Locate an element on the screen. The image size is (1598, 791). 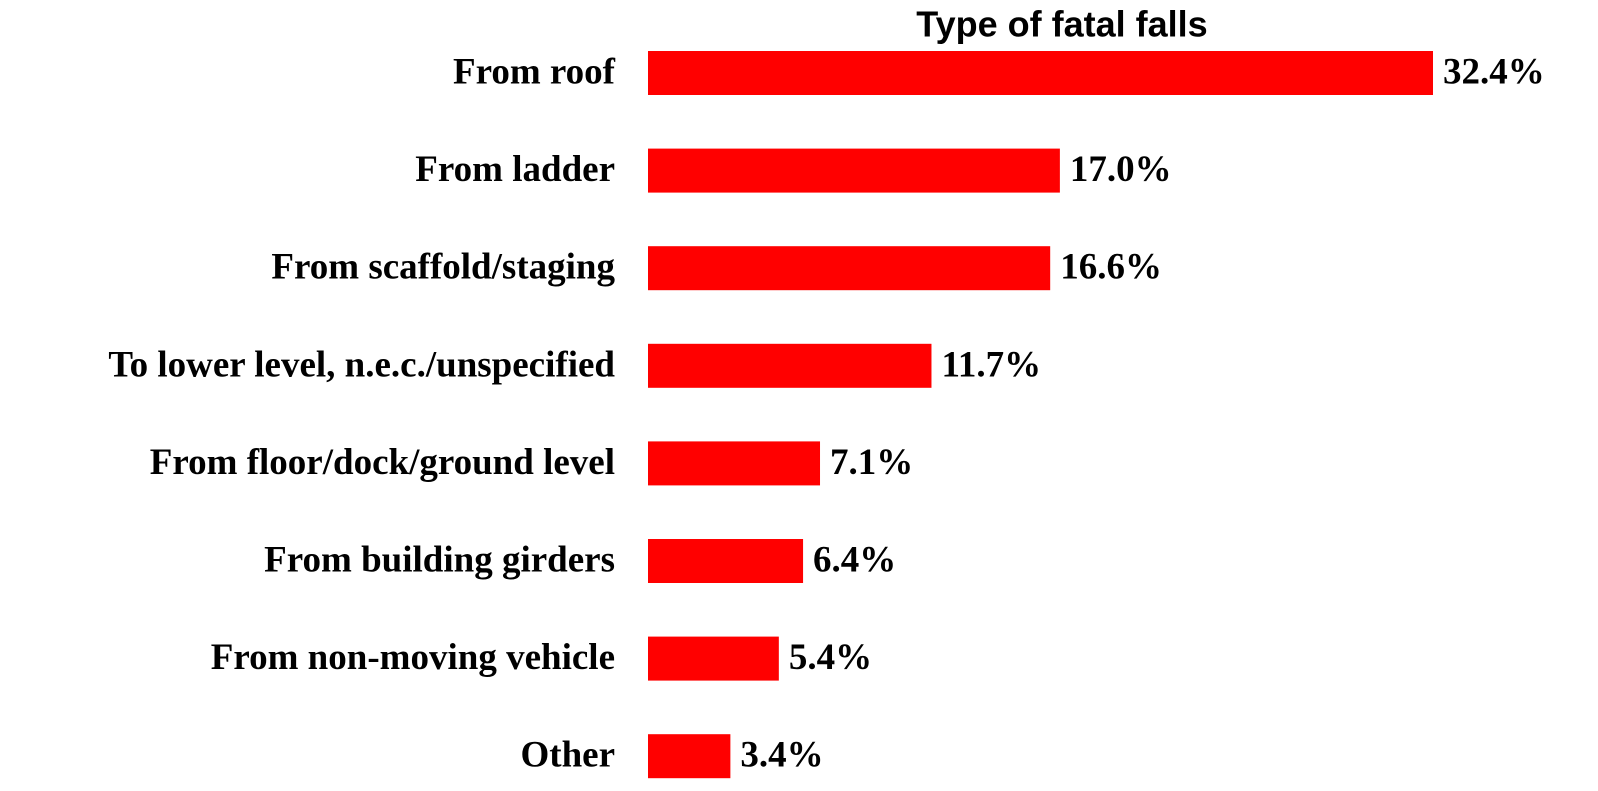
value-label: 7.1% is located at coordinates (871, 462).